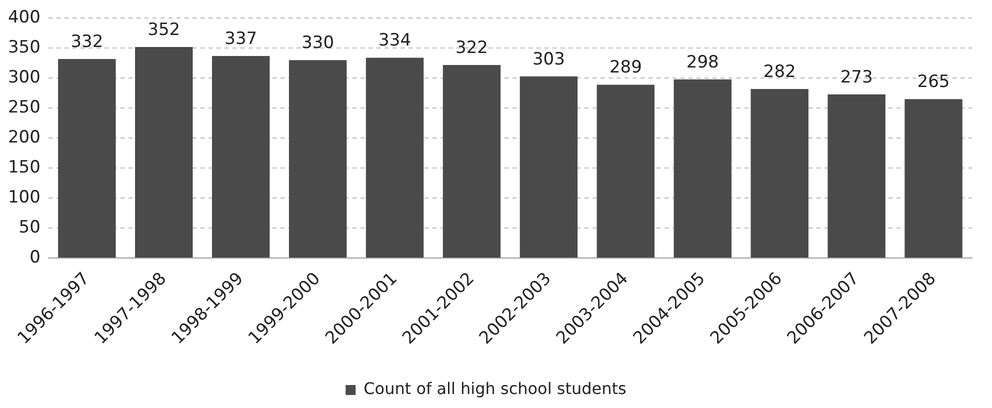 The width and height of the screenshot is (992, 408). Describe the element at coordinates (87, 42) in the screenshot. I see `data-label: 332` at that location.